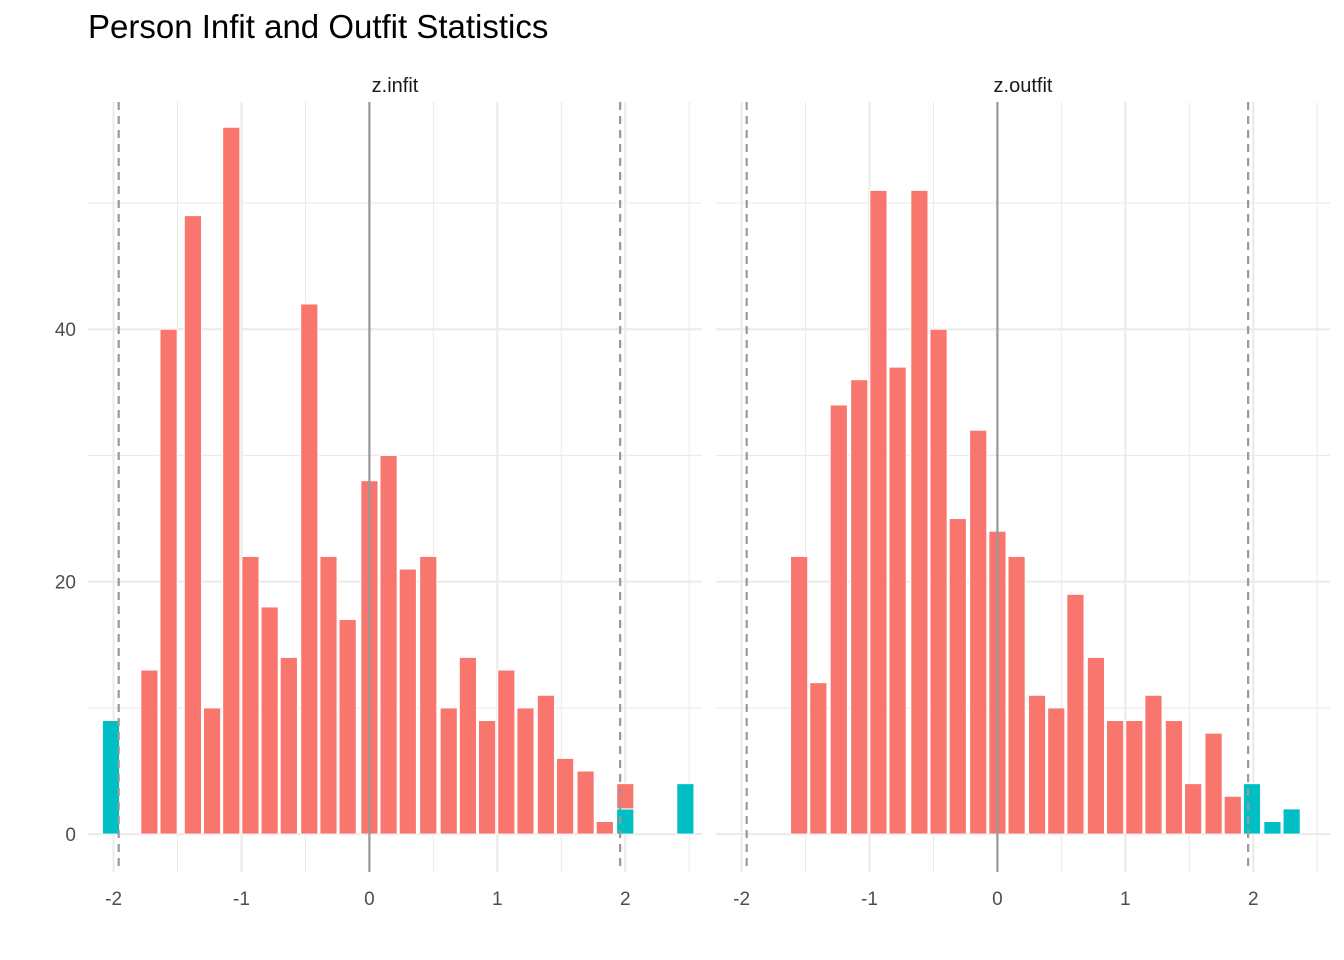  Describe the element at coordinates (318, 26) in the screenshot. I see `chart-title: Person Infit and Outfit Statistics` at that location.